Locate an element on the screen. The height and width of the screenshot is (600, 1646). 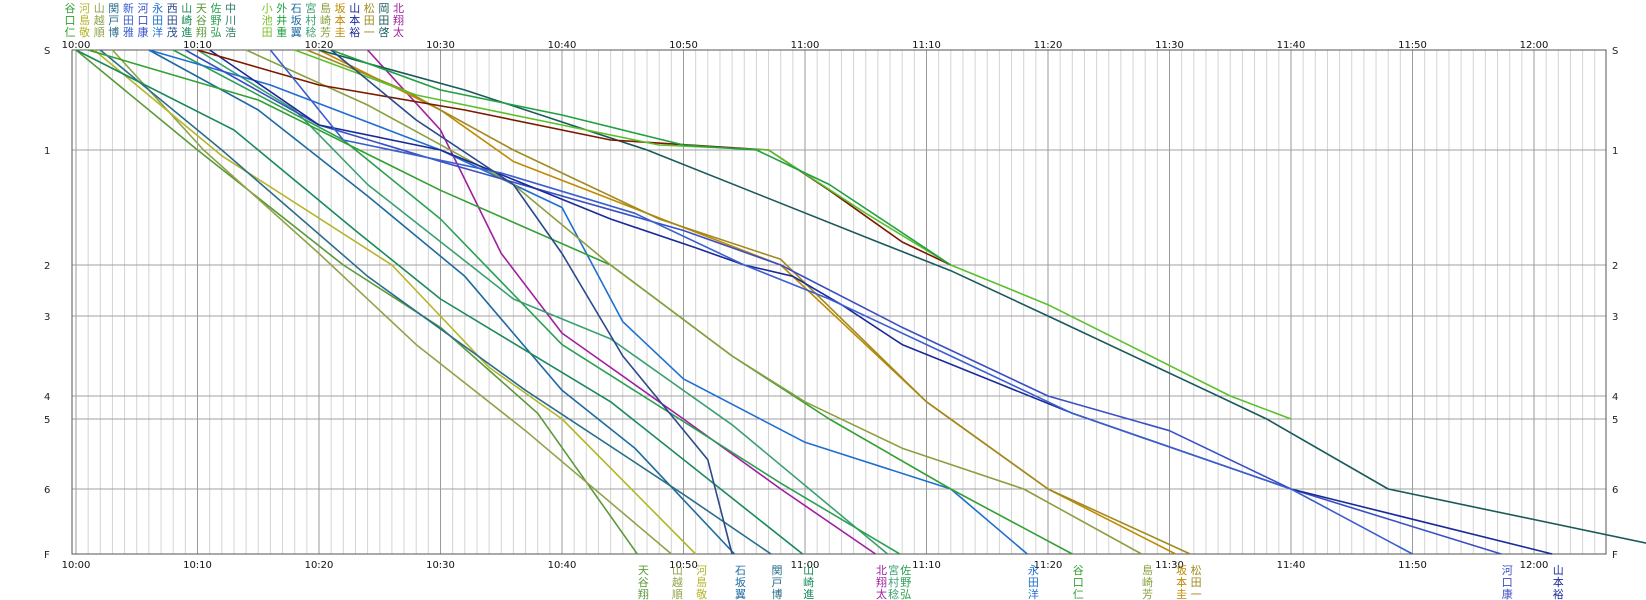
legend-name-char: 越 is located at coordinates (99, 20).